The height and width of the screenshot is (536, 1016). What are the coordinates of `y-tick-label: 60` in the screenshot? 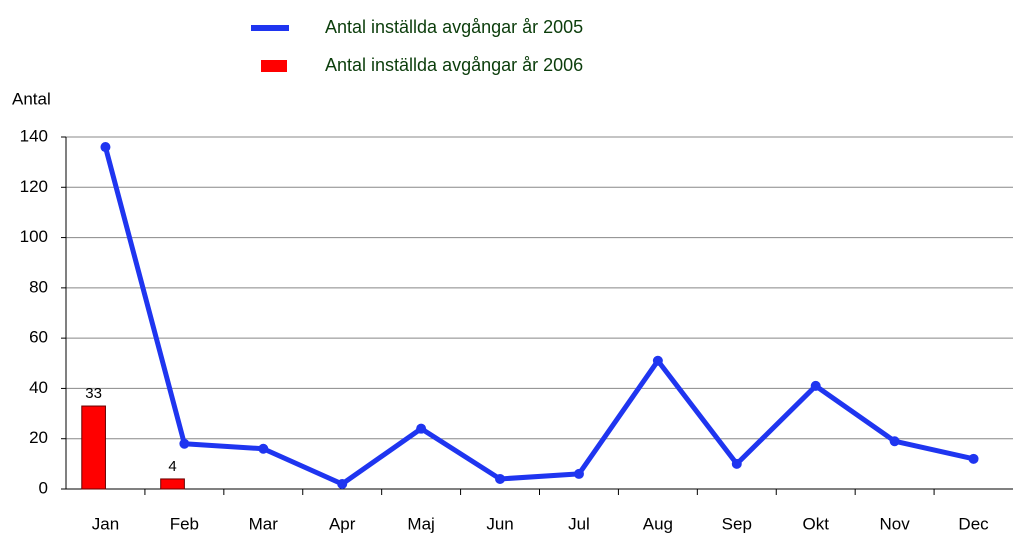 It's located at (38, 337).